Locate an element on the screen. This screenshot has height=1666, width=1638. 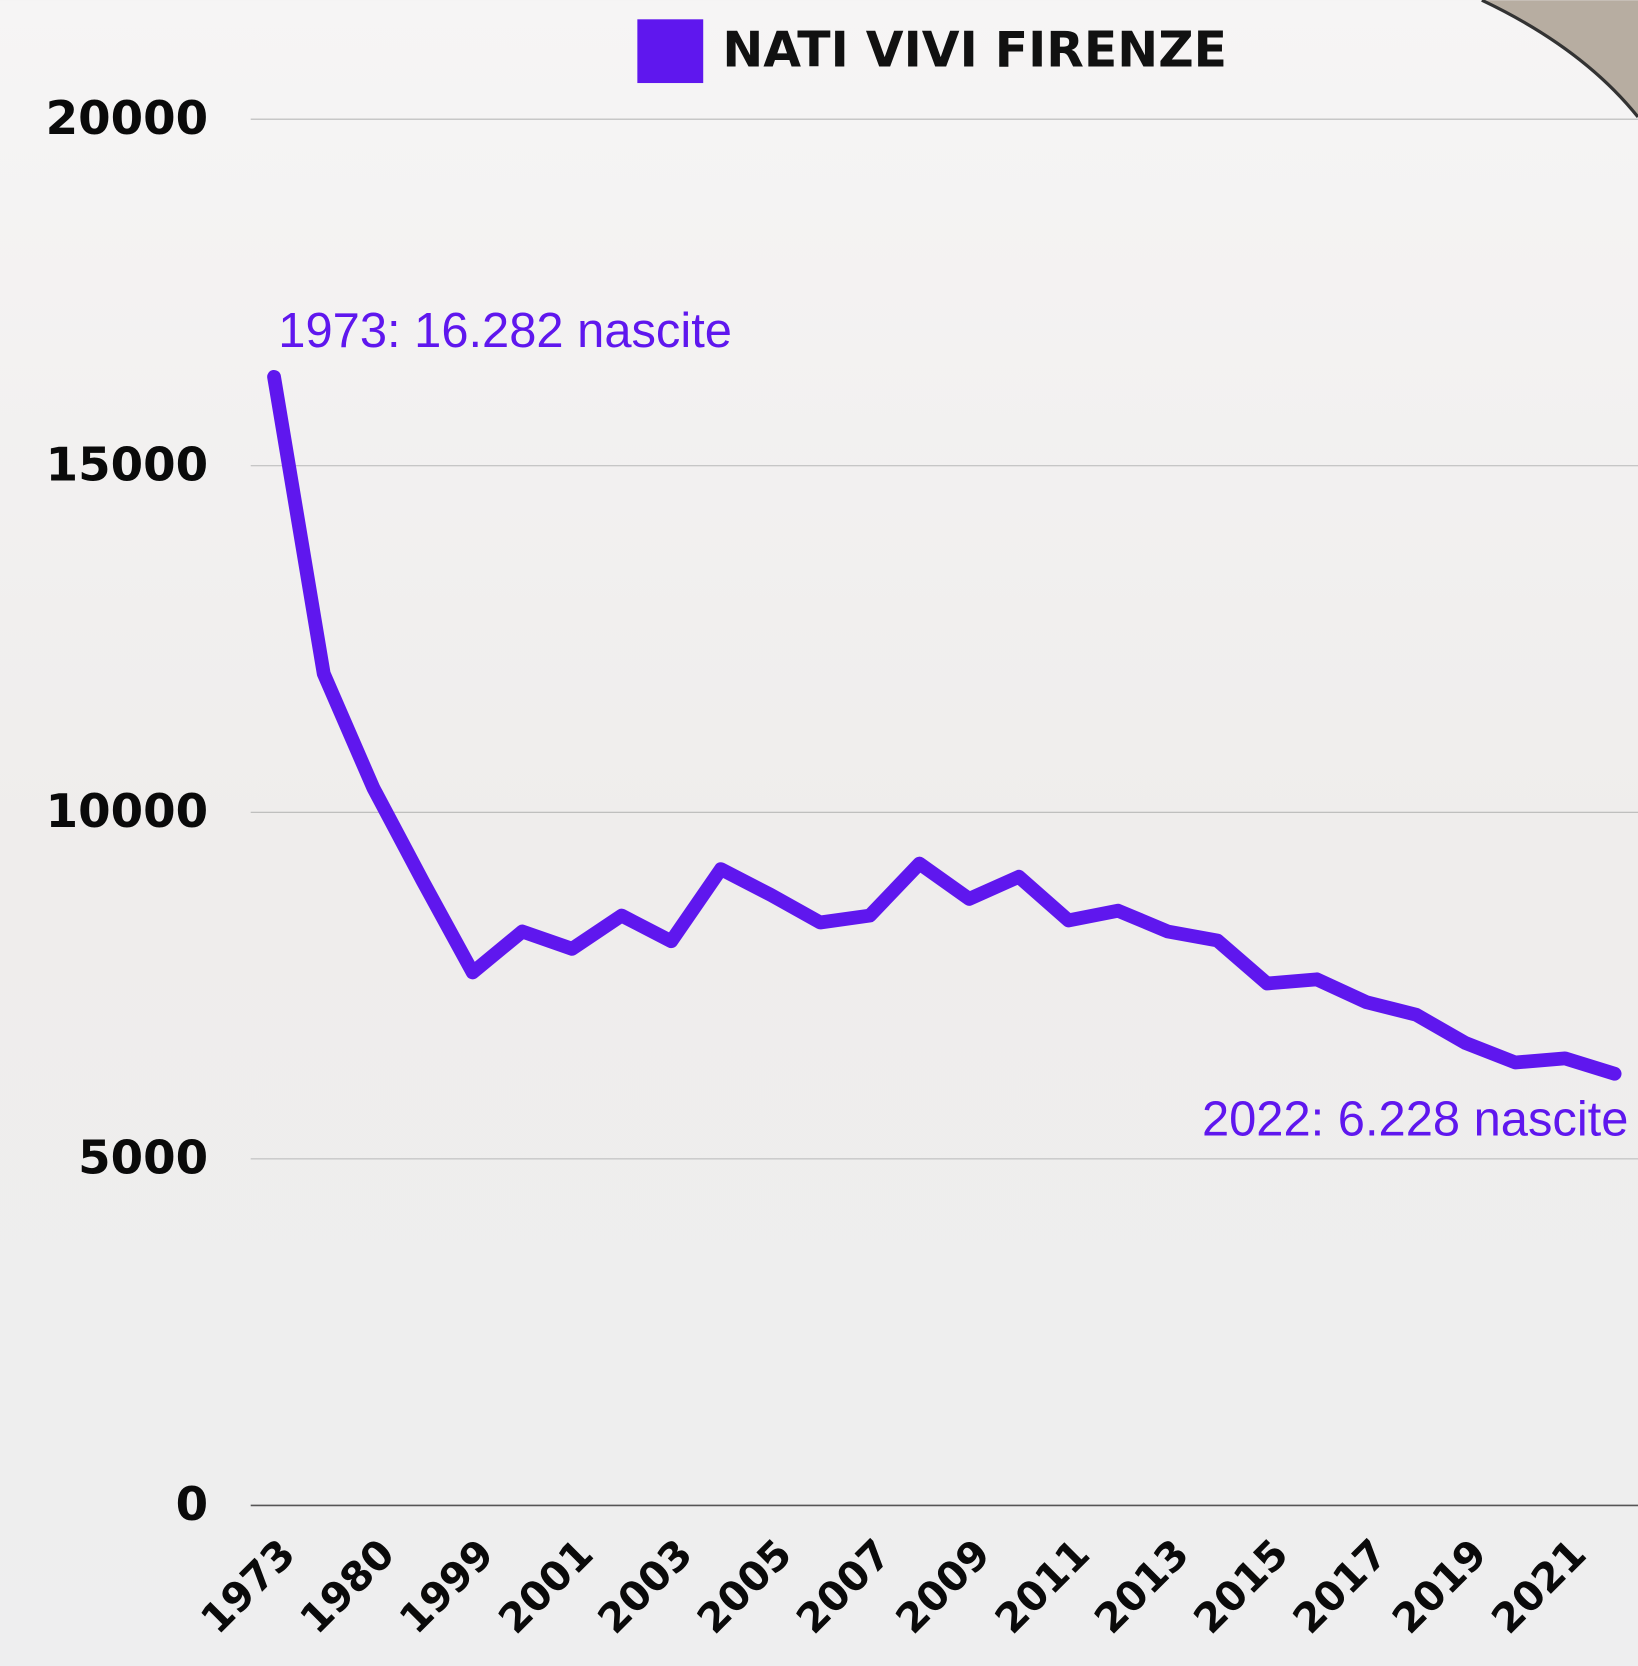
corner-arc is located at coordinates (1559, 59).